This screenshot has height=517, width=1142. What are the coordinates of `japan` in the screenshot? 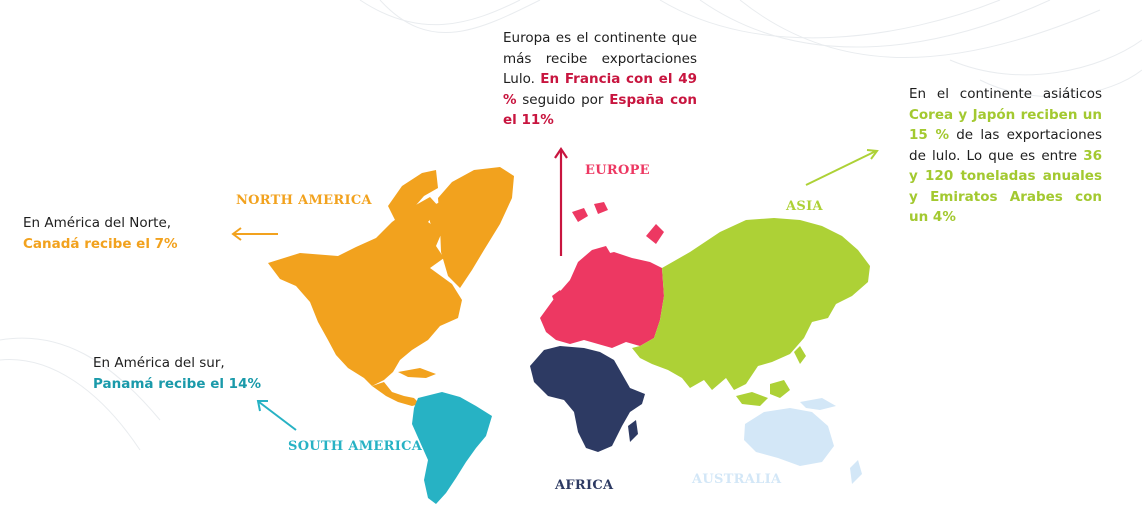 It's located at (849, 274).